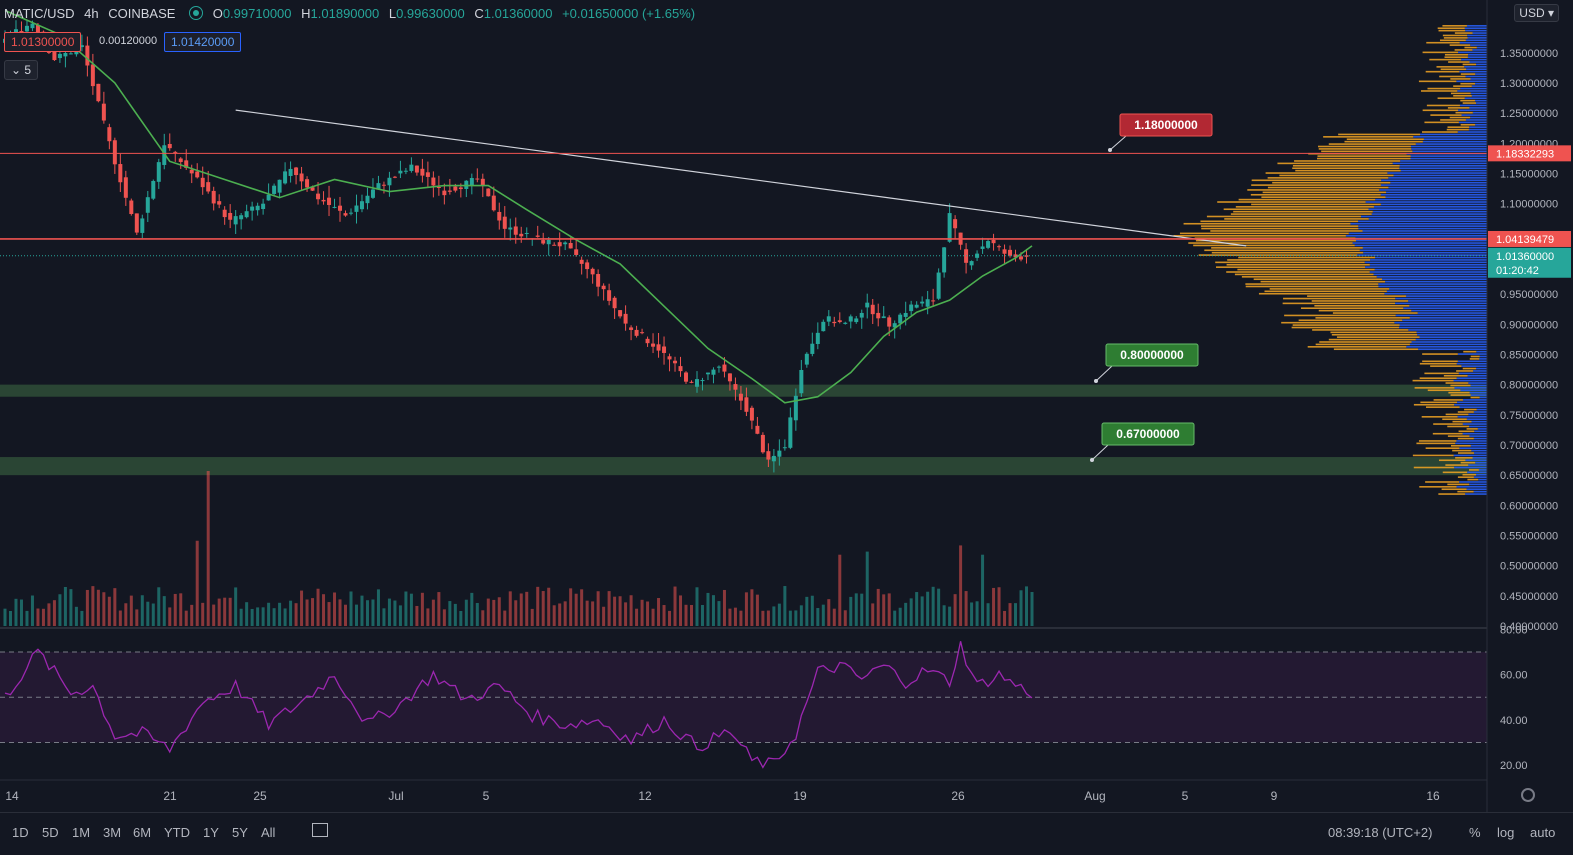  What do you see at coordinates (21, 70) in the screenshot?
I see `indicators-toggle: ⌄ 5` at bounding box center [21, 70].